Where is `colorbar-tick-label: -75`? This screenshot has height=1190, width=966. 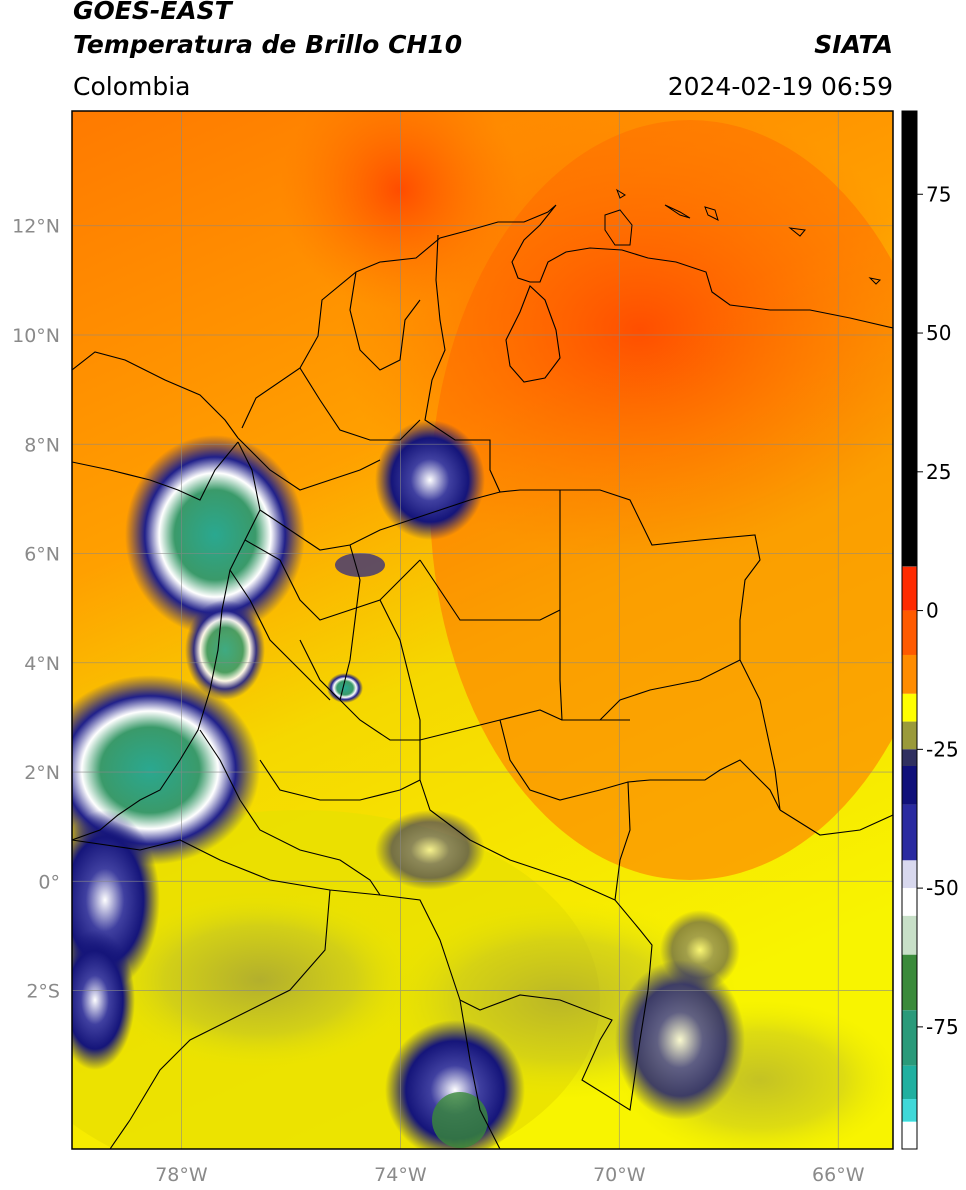 colorbar-tick-label: -75 is located at coordinates (942, 1027).